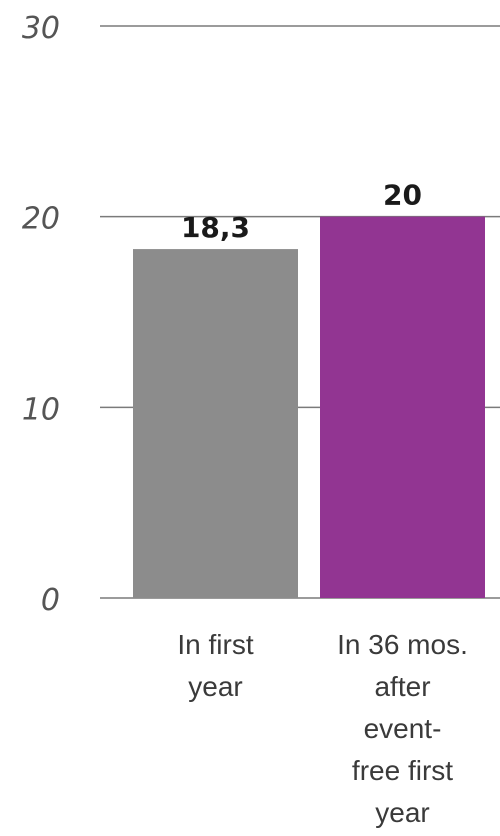  I want to click on data-label: 18,3, so click(215, 227).